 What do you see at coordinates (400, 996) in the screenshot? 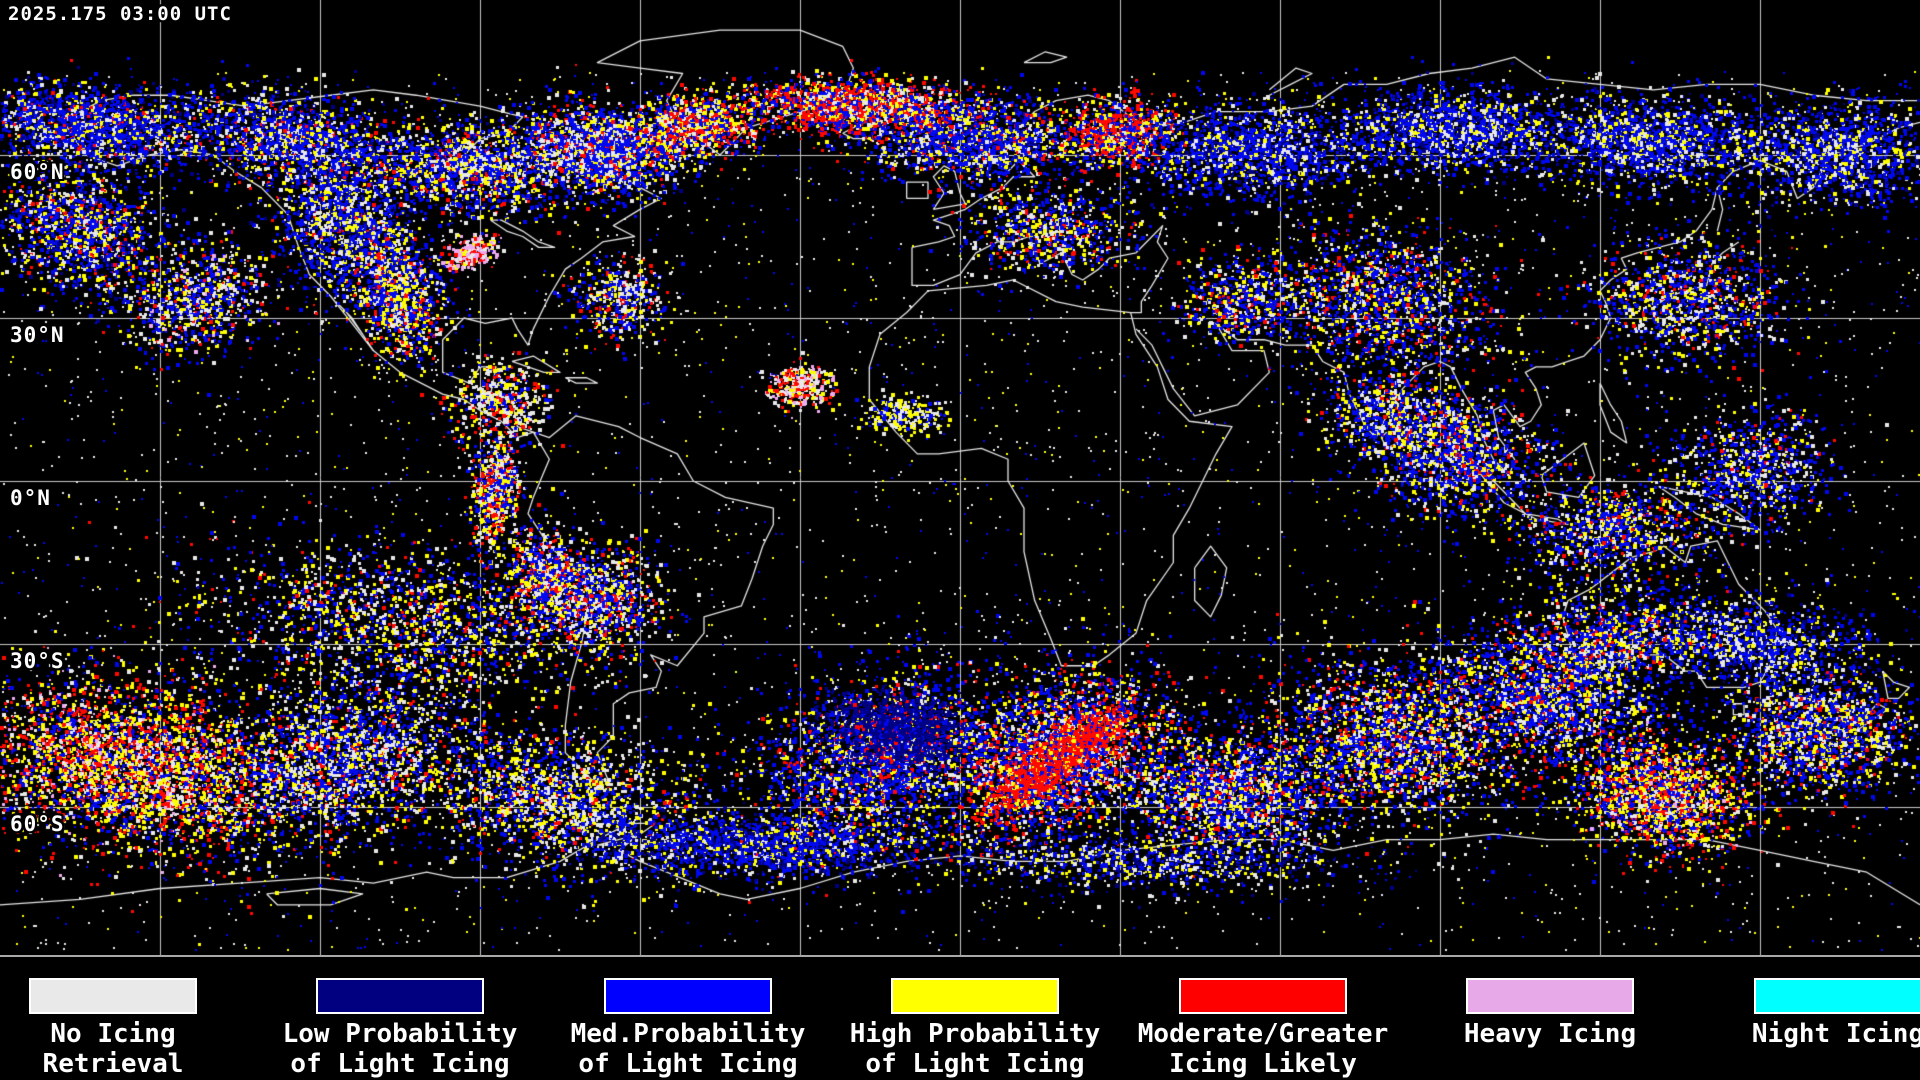
I see `legend-swatch-low-probability` at bounding box center [400, 996].